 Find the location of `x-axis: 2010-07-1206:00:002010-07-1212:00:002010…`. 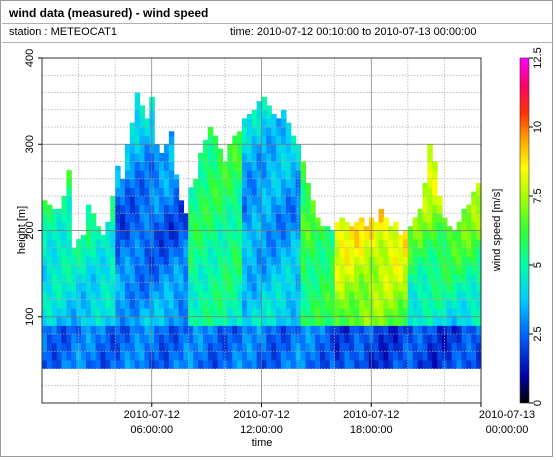

x-axis: 2010-07-1206:00:002010-07-1212:00:002010… is located at coordinates (329, 419).